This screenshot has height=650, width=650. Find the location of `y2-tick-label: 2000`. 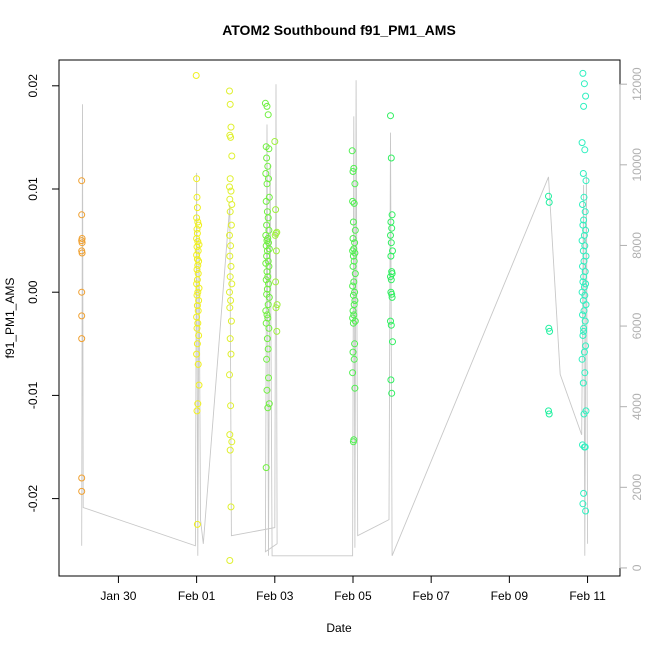

y2-tick-label: 2000 is located at coordinates (637, 487).